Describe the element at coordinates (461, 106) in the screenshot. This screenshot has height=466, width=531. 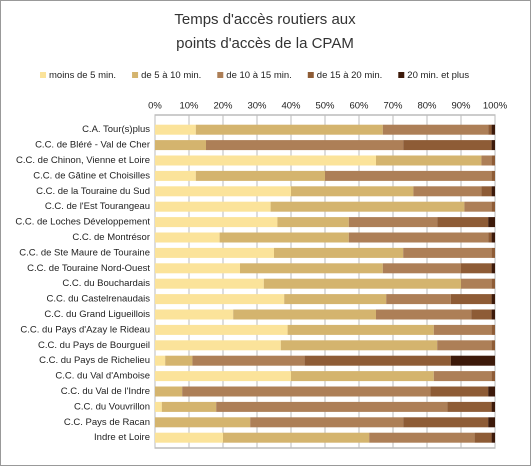
I see `x-tick-label: 90%` at that location.